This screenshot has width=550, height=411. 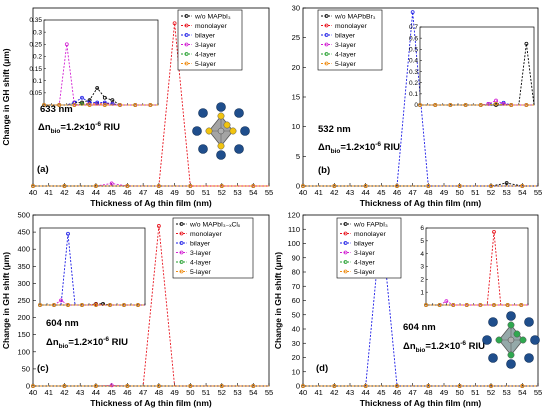 What do you see at coordinates (92, 267) in the screenshot?
I see `inset-plot` at bounding box center [92, 267].